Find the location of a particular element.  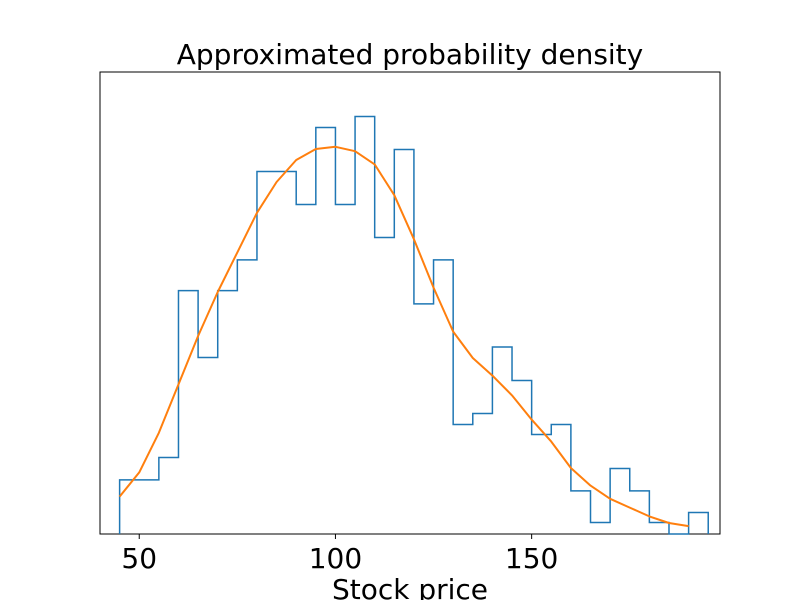

x-axis: 50 100 150 is located at coordinates (339, 554).